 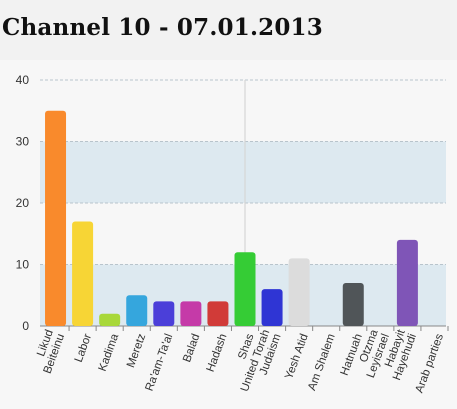 I want to click on x-tick-label: Arab parties, so click(x=430, y=363).